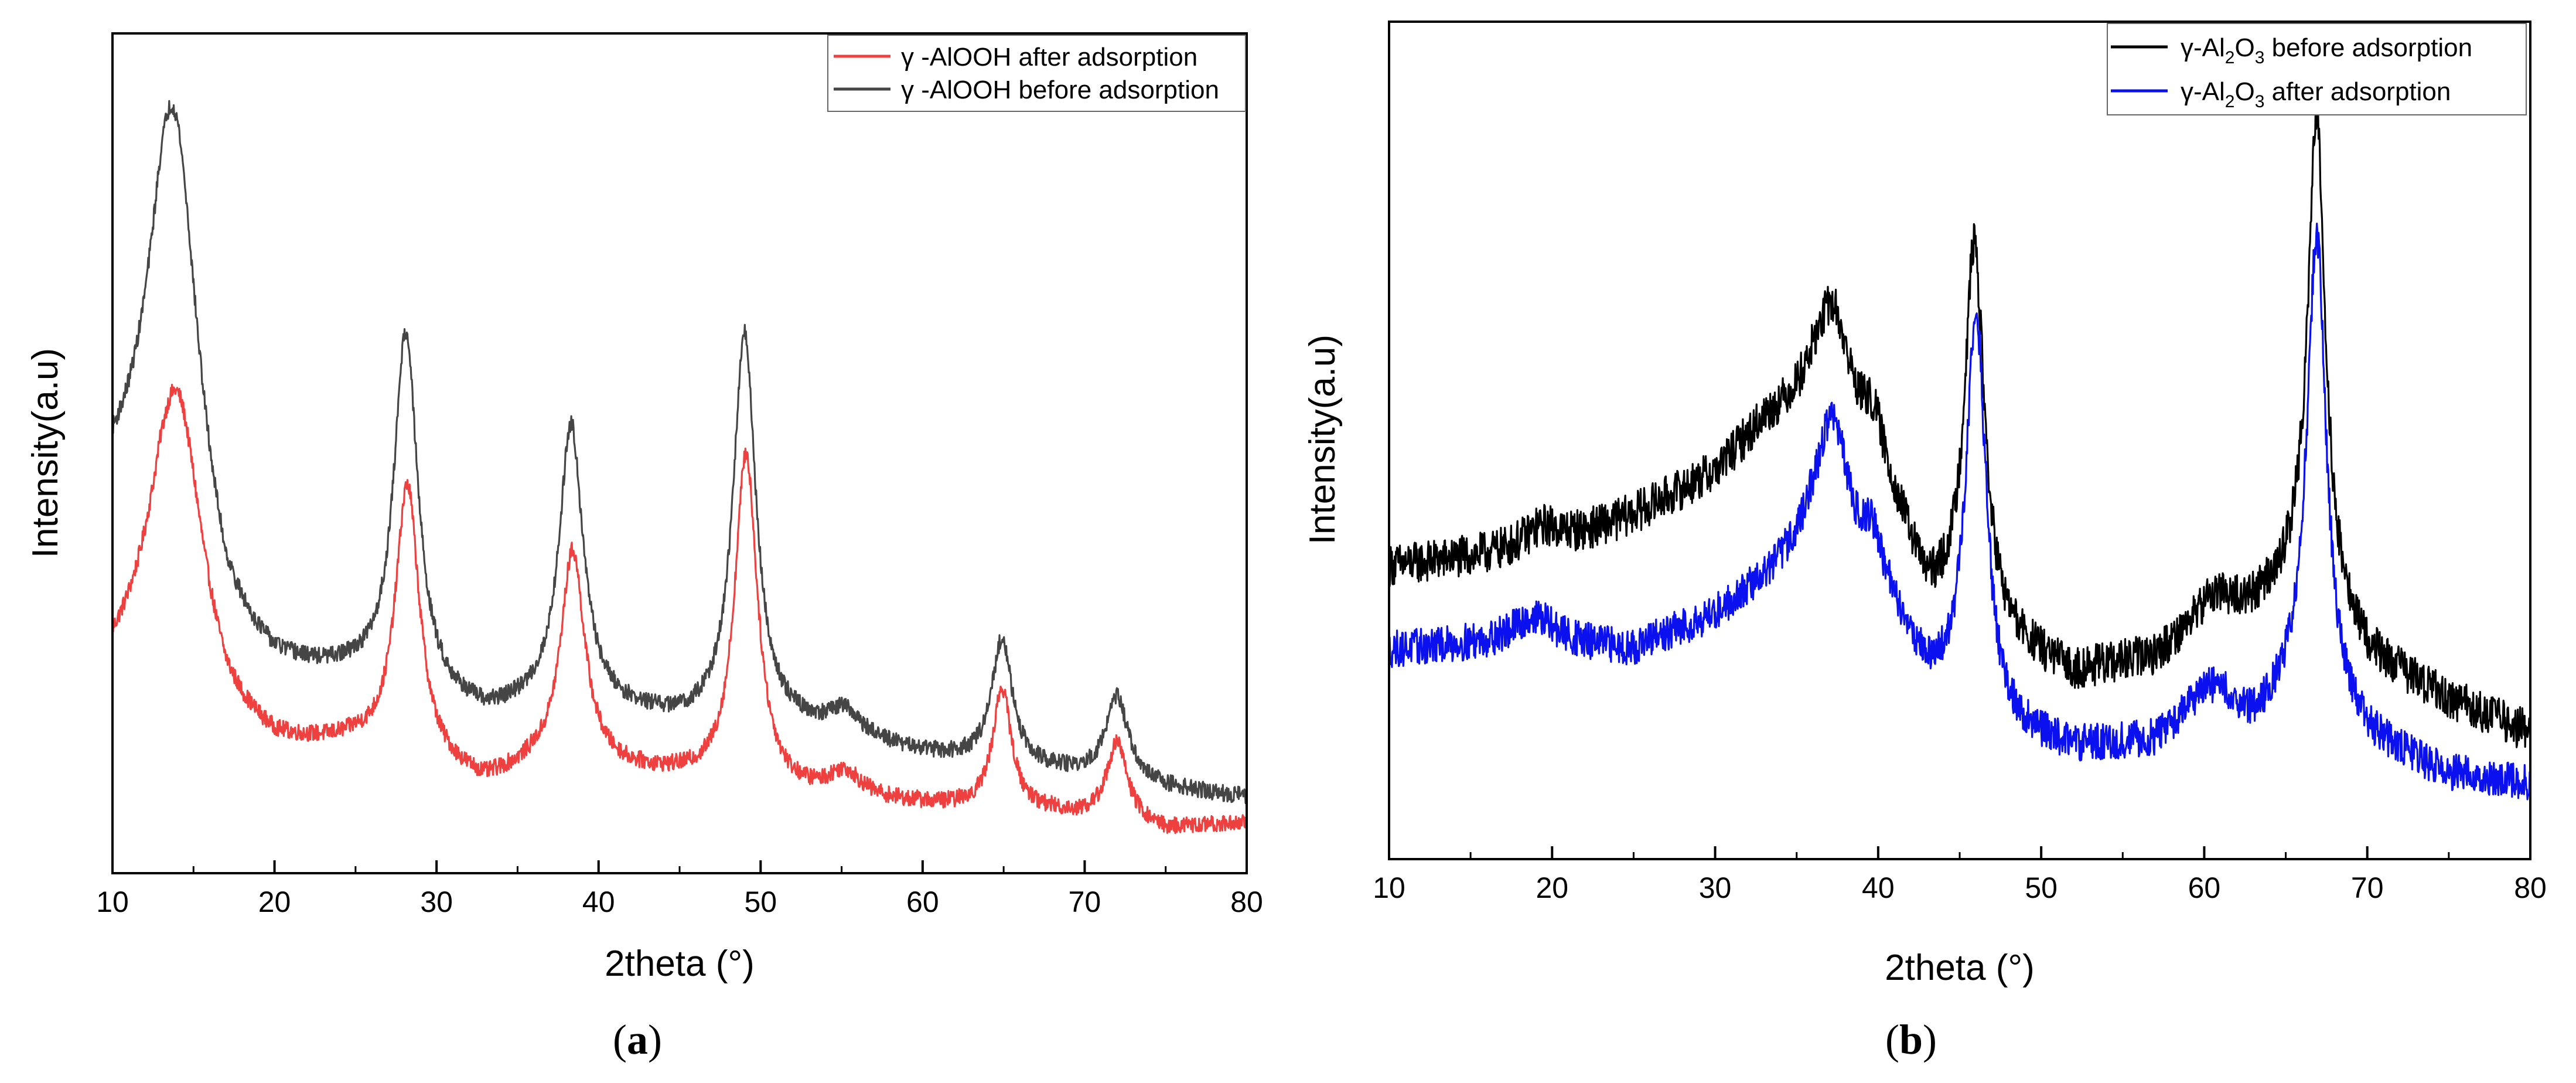  I want to click on panel-b-legend-label-before: γ-Al2O3 before adsorption, so click(2326, 50).